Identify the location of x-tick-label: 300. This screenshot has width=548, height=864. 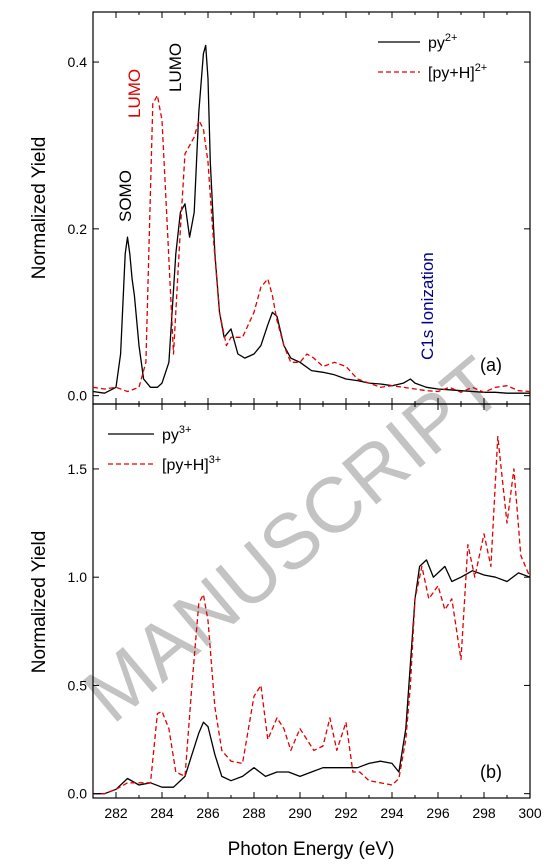
(530, 813).